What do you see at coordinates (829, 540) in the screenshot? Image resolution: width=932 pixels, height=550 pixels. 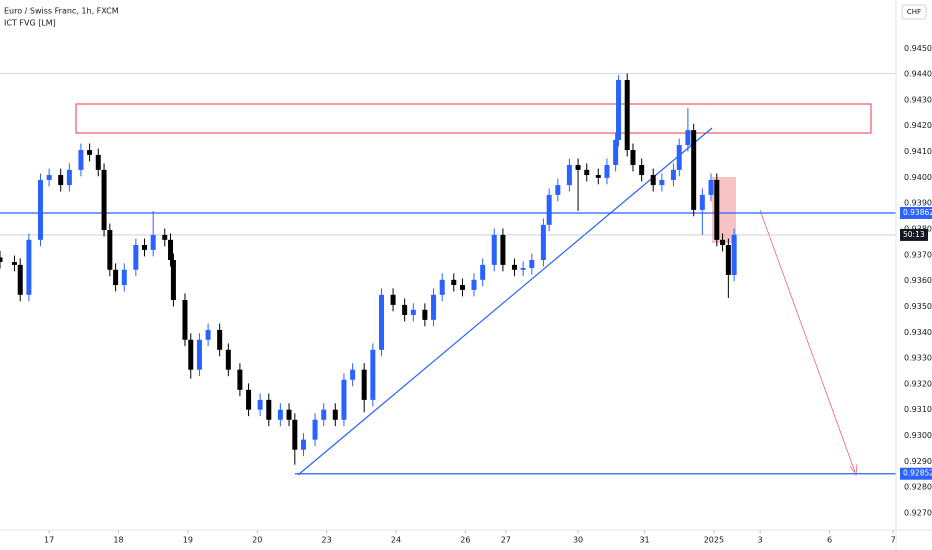 I see `x-tick-label: 6` at bounding box center [829, 540].